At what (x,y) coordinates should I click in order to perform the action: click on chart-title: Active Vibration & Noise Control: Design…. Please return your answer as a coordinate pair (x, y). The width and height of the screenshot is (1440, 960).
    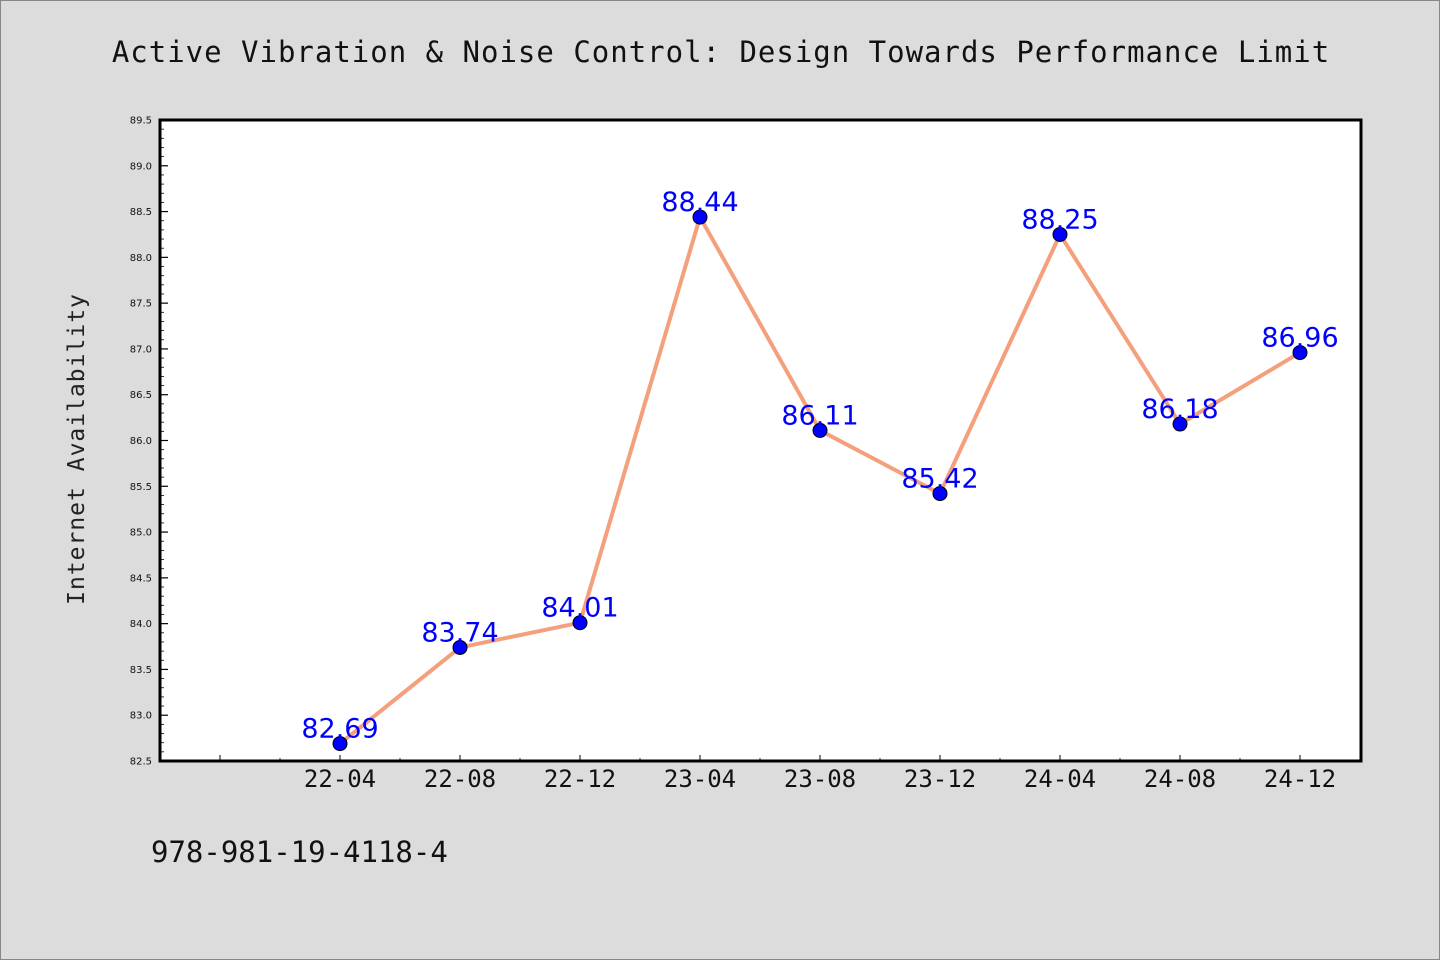
    Looking at the image, I should click on (721, 52).